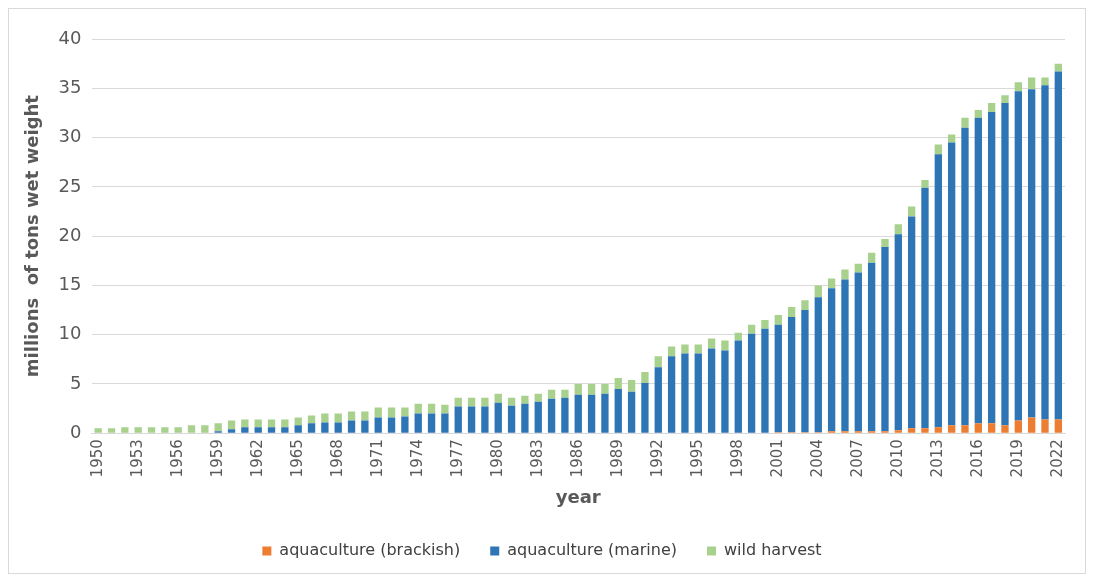  Describe the element at coordinates (297, 458) in the screenshot. I see `x-tick-label: 1965` at that location.